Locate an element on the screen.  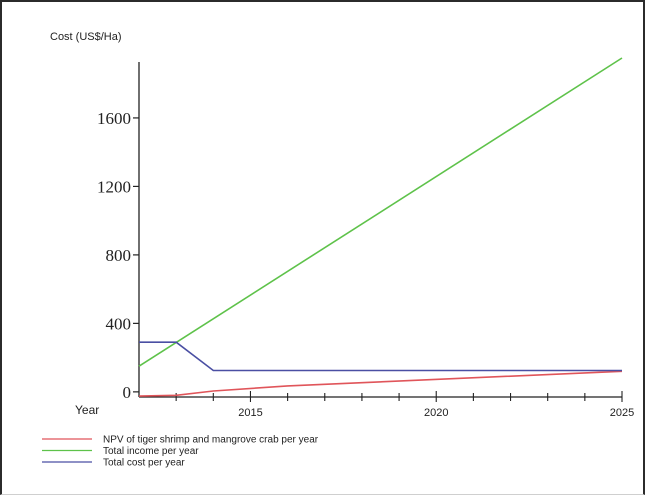
y-tick-label: 1600 is located at coordinates (114, 118).